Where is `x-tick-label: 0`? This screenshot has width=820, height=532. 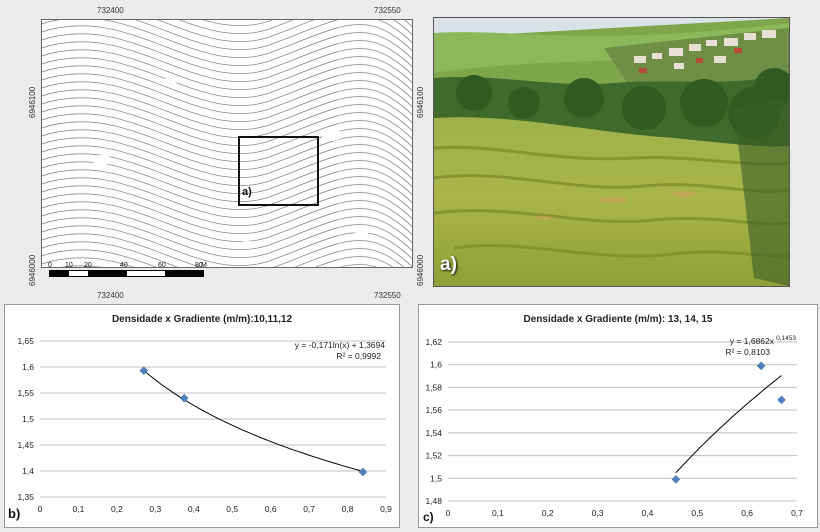
x-tick-label: 0 is located at coordinates (40, 509).